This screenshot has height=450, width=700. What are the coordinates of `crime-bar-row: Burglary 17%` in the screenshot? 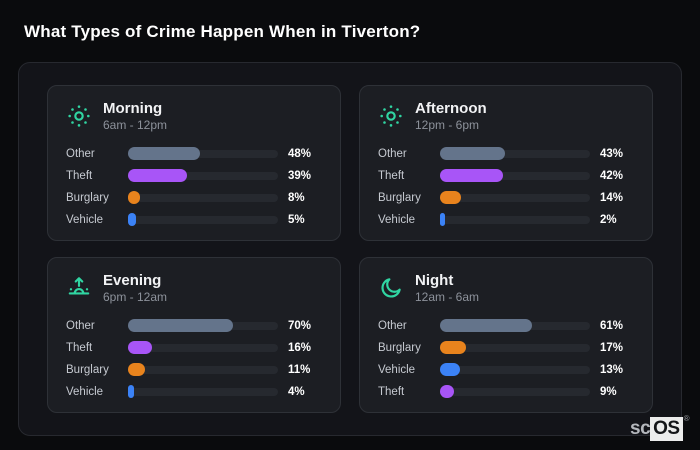 It's located at (506, 347).